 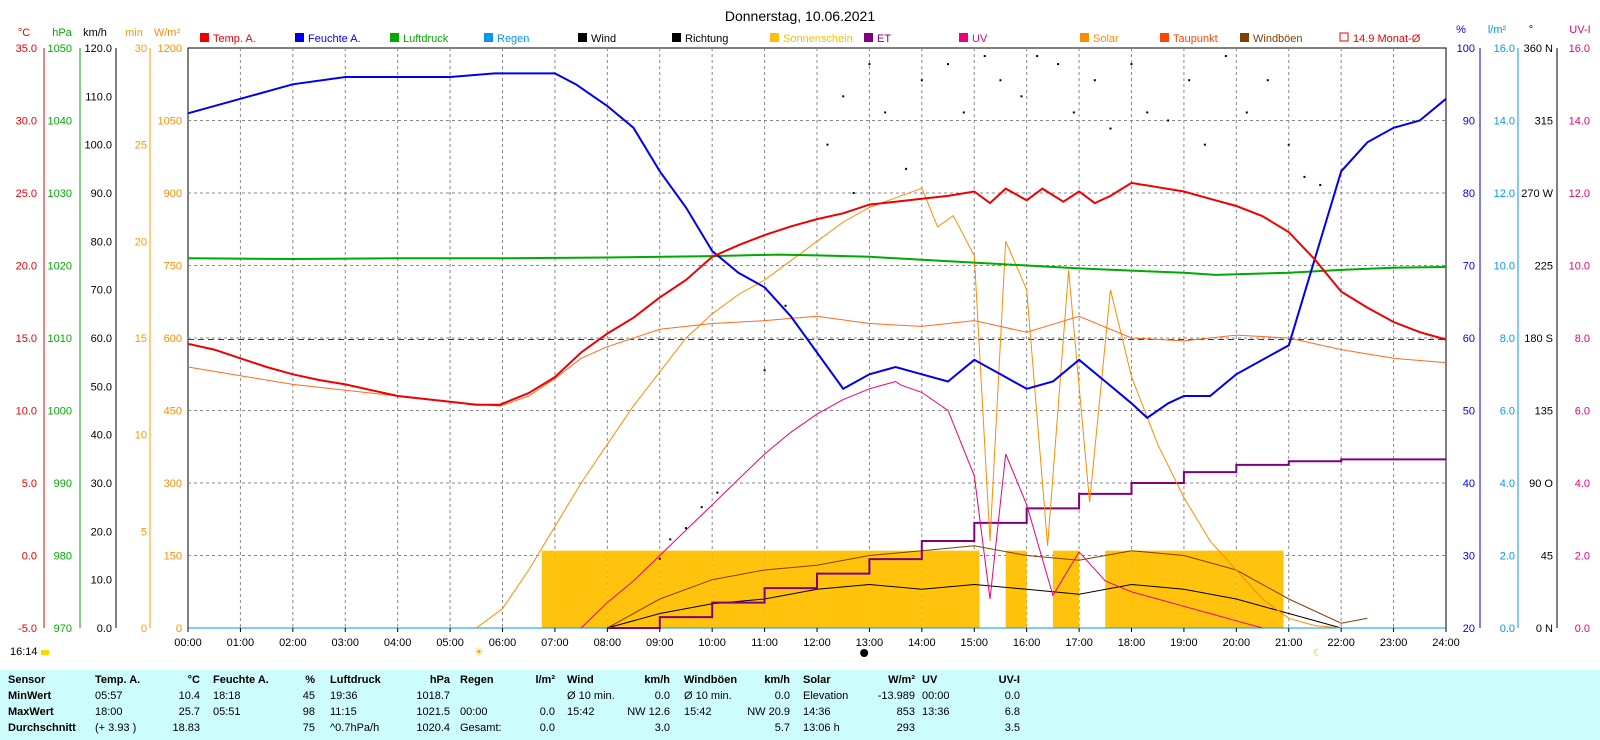 What do you see at coordinates (1537, 194) in the screenshot?
I see `axis-tick-label: 270 W` at bounding box center [1537, 194].